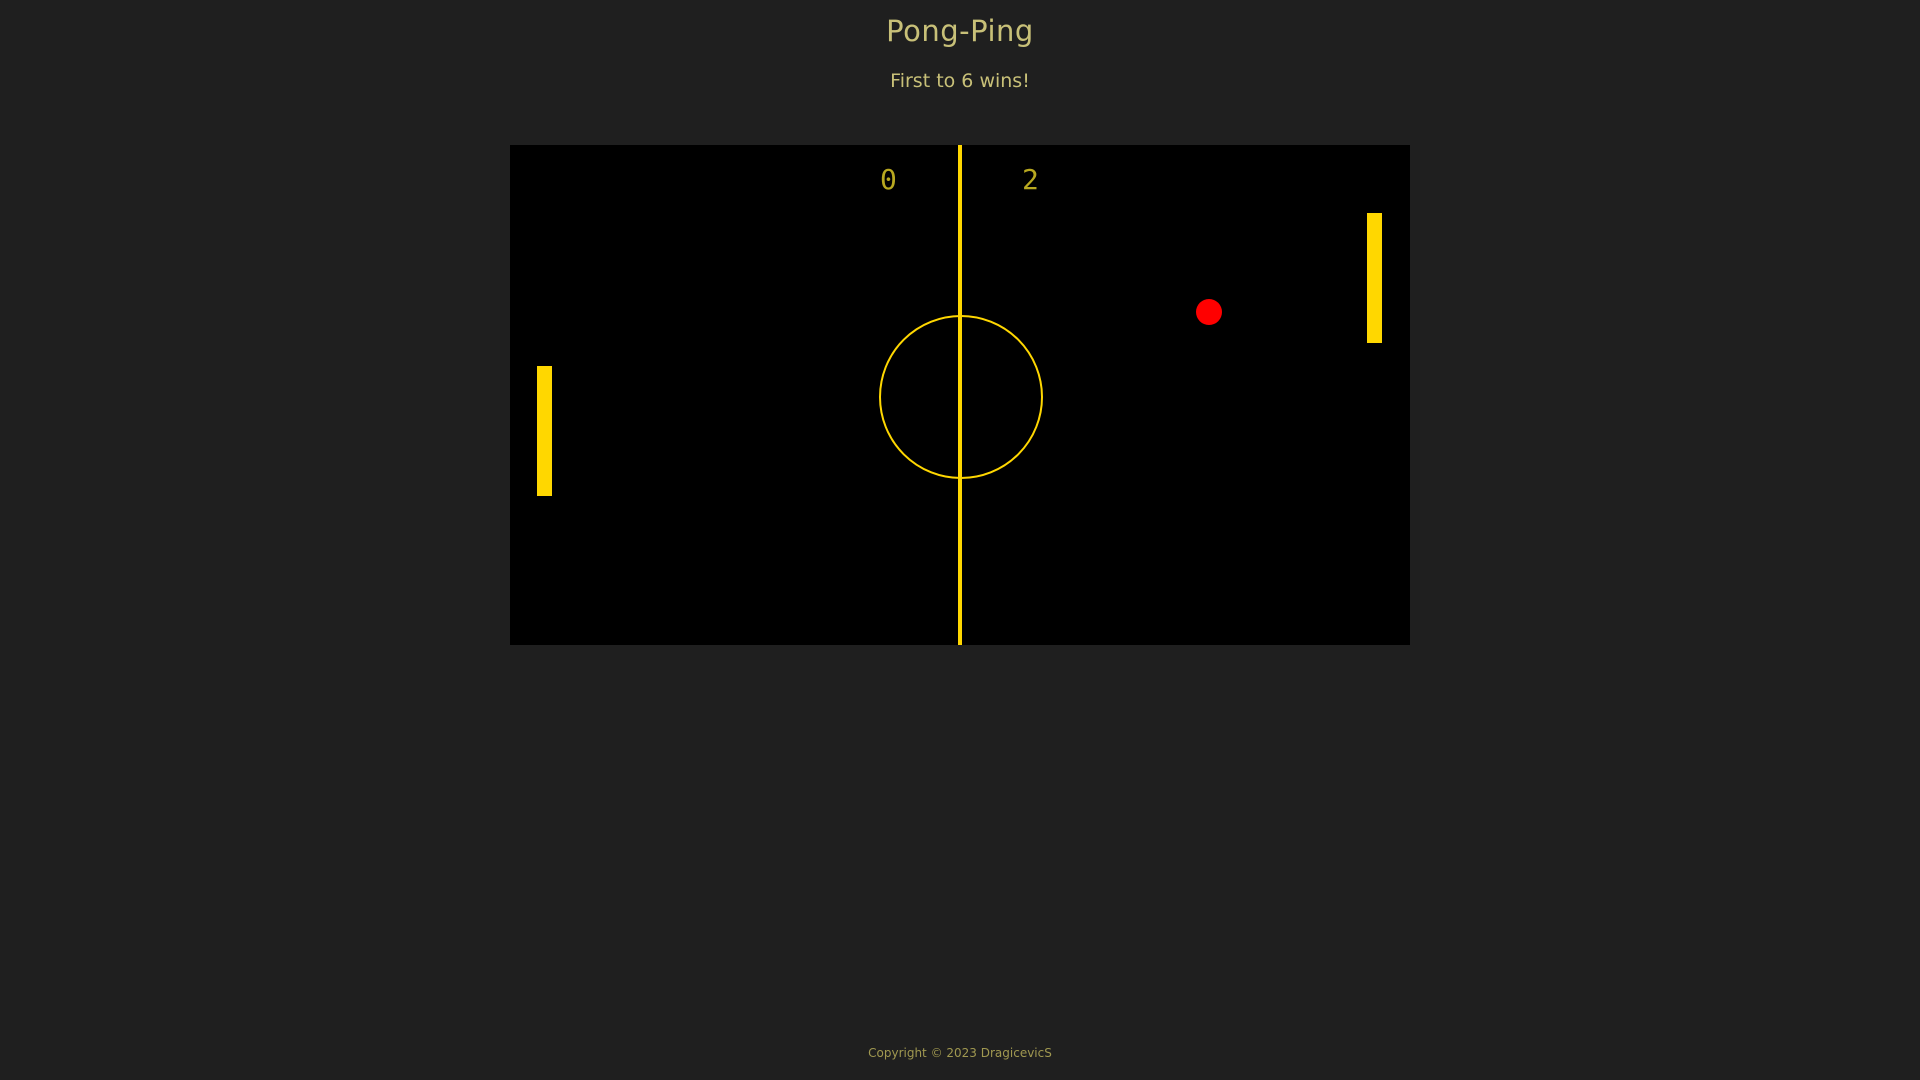  I want to click on page-subtitle: First to 6 wins!, so click(960, 81).